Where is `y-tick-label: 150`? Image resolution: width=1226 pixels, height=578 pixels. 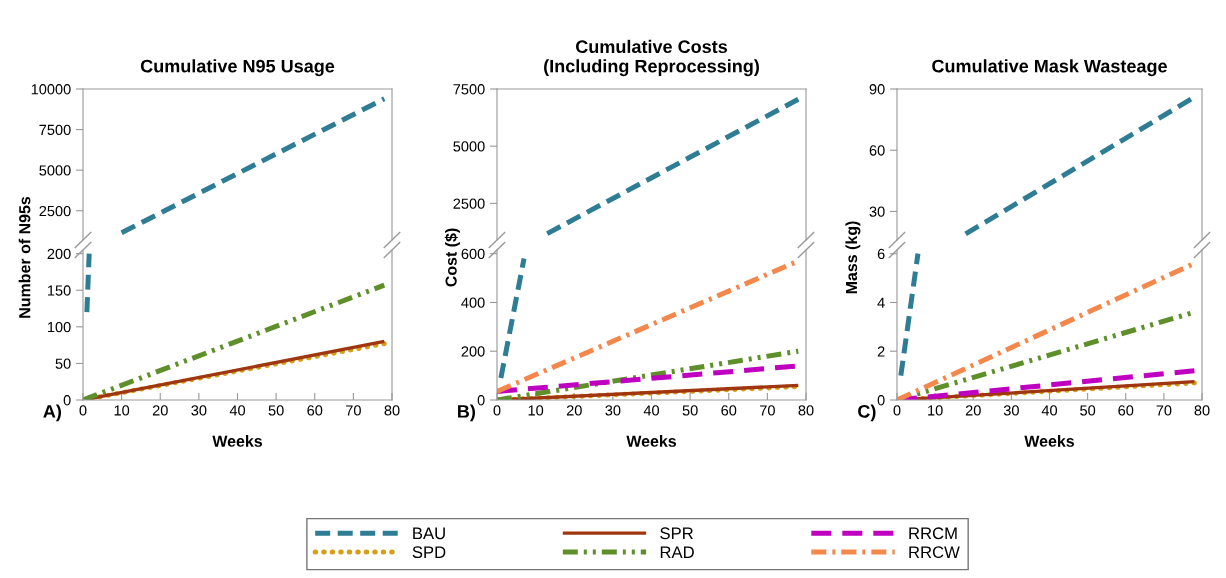 y-tick-label: 150 is located at coordinates (59, 290).